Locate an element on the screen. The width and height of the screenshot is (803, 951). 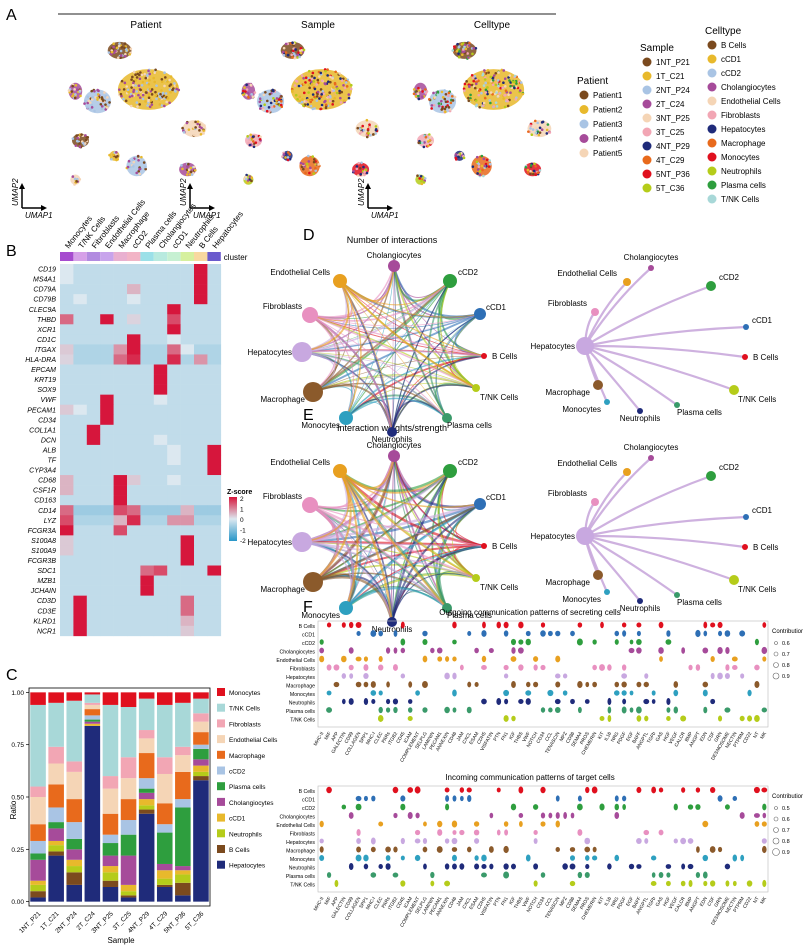
dotplot-pathway-label: VWF is located at coordinates (526, 902).